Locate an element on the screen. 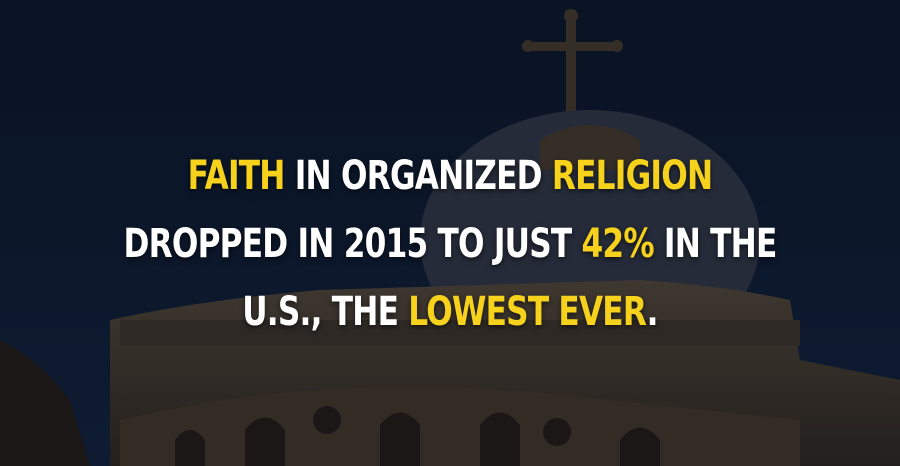 The width and height of the screenshot is (900, 466). headline-line-3: U.S., THE LOWEST EVER. is located at coordinates (450, 312).